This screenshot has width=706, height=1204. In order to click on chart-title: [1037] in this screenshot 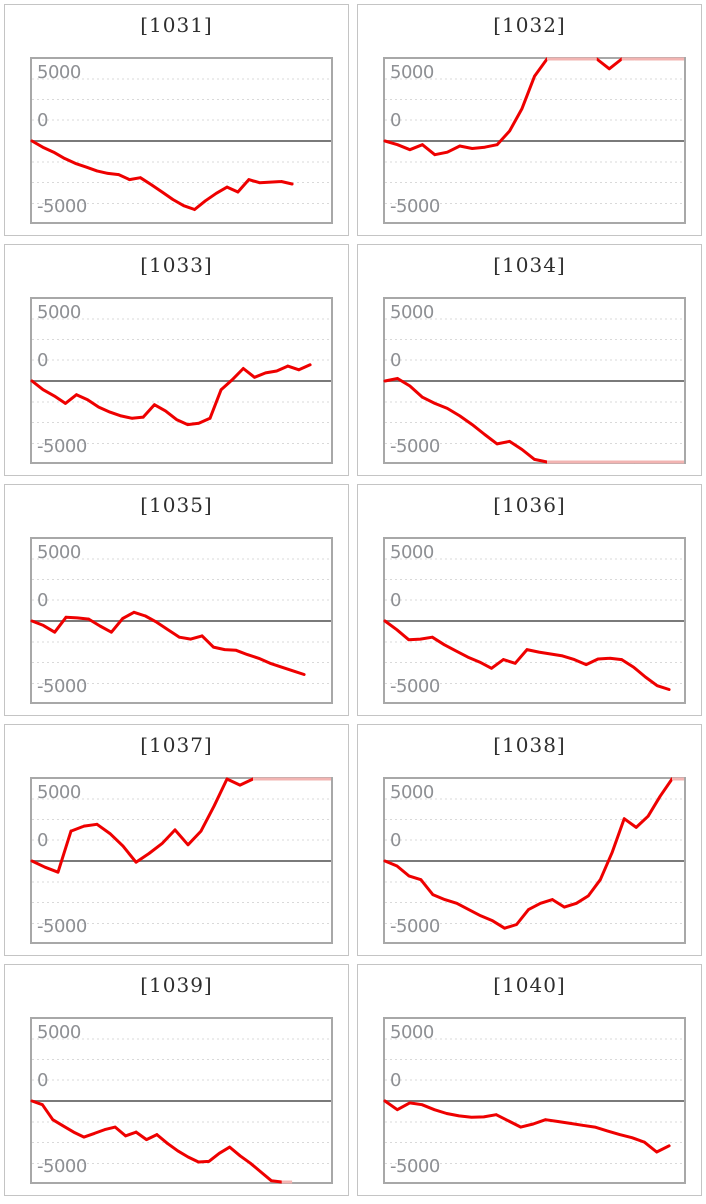, I will do `click(176, 745)`.